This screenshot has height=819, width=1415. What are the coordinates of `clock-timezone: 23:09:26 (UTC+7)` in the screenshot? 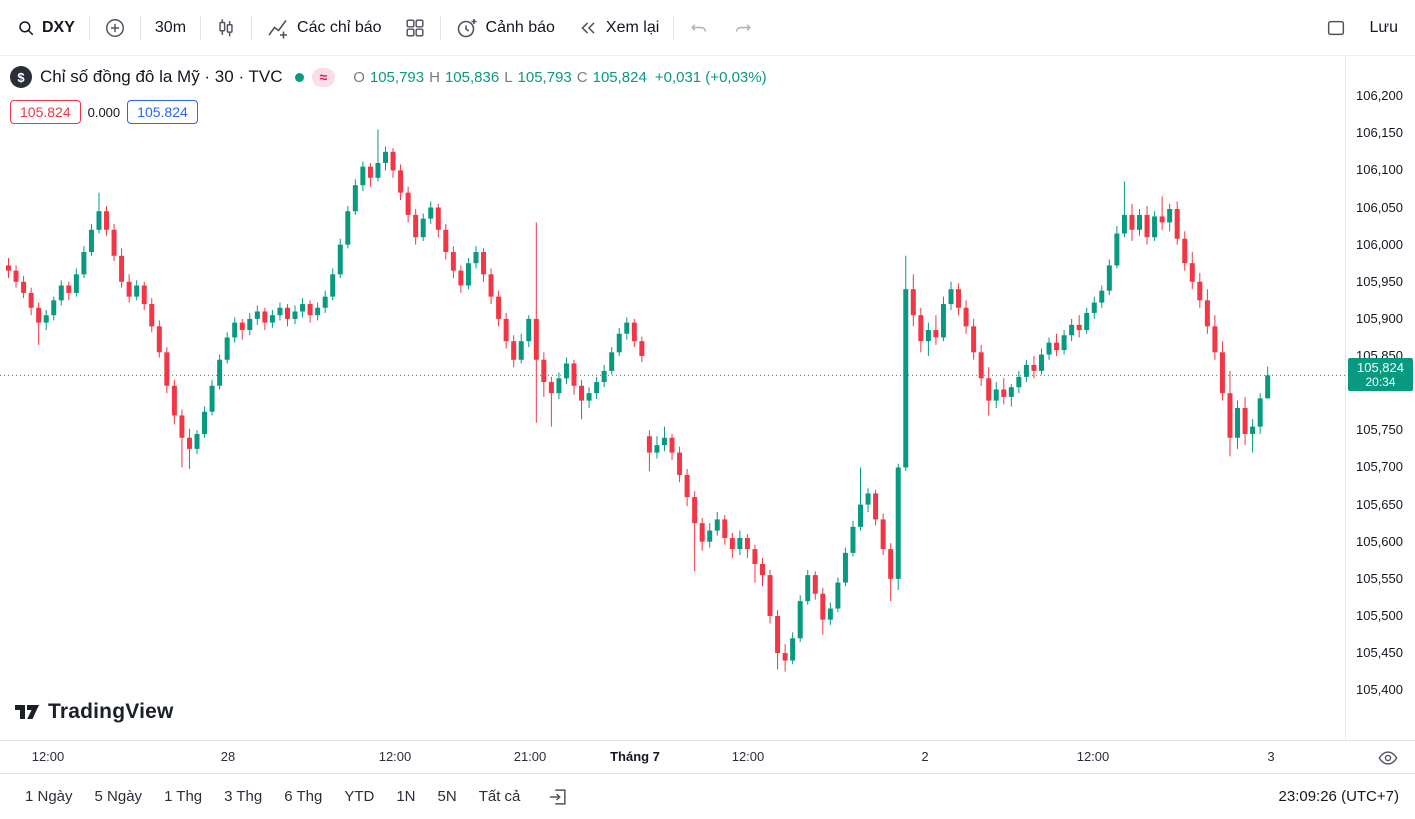 It's located at (1338, 796).